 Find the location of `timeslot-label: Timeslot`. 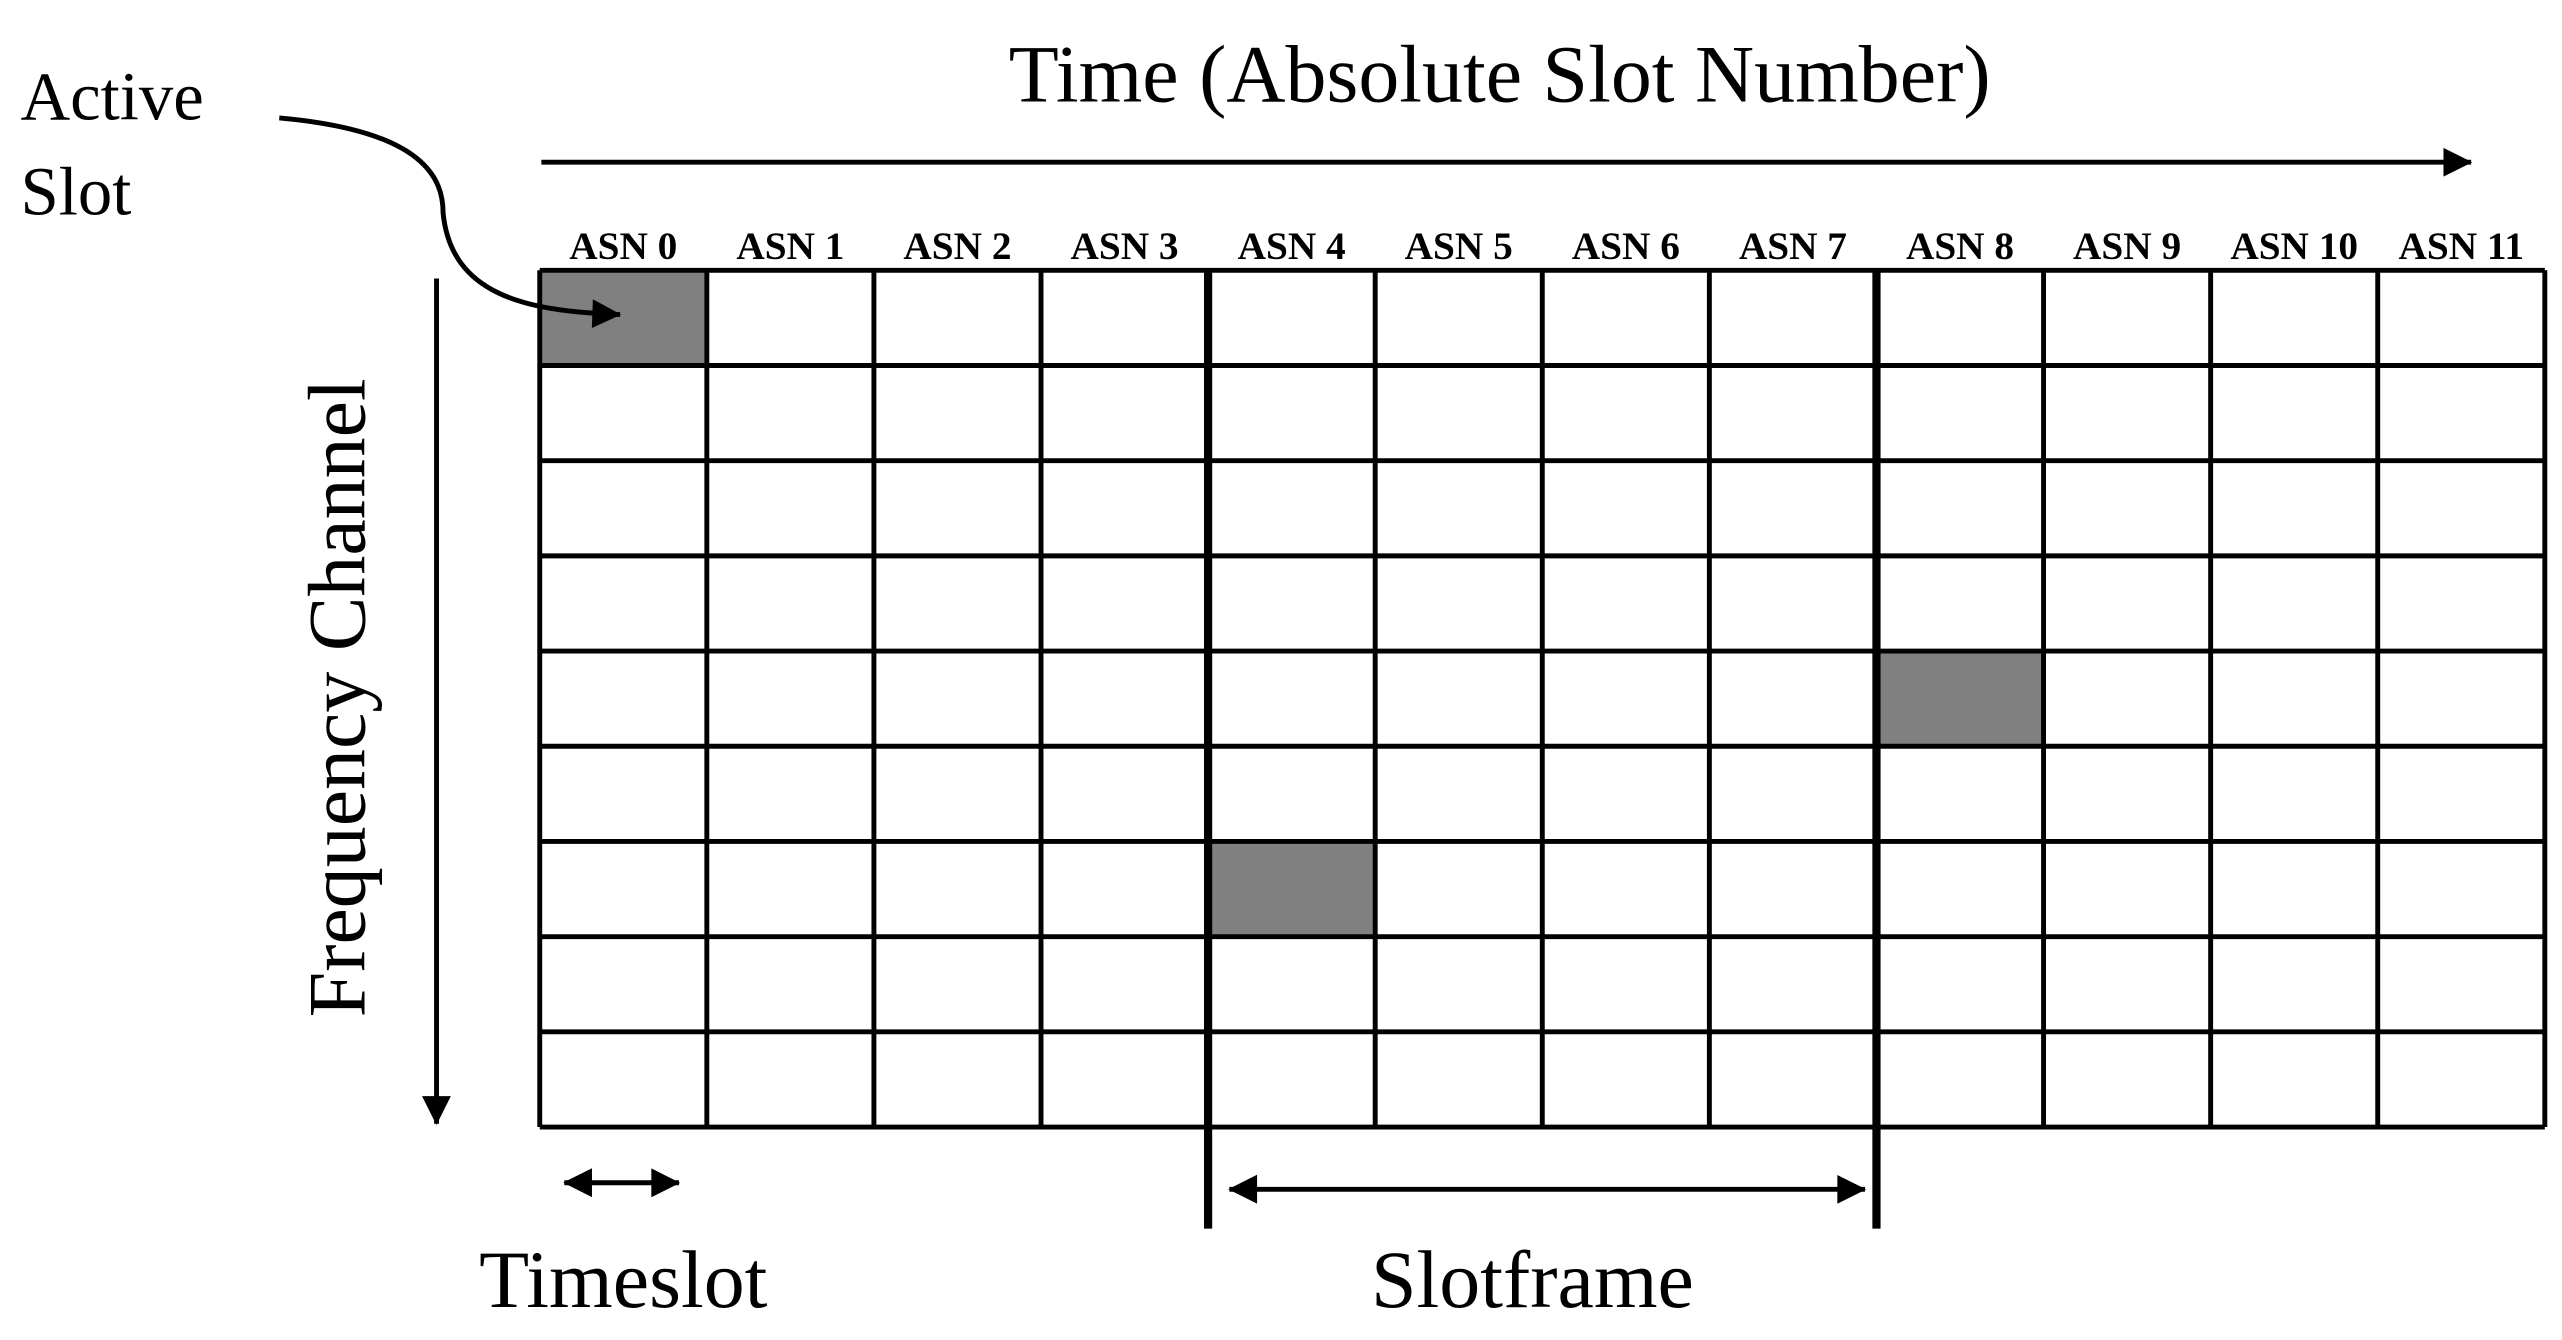

timeslot-label: Timeslot is located at coordinates (623, 1279).